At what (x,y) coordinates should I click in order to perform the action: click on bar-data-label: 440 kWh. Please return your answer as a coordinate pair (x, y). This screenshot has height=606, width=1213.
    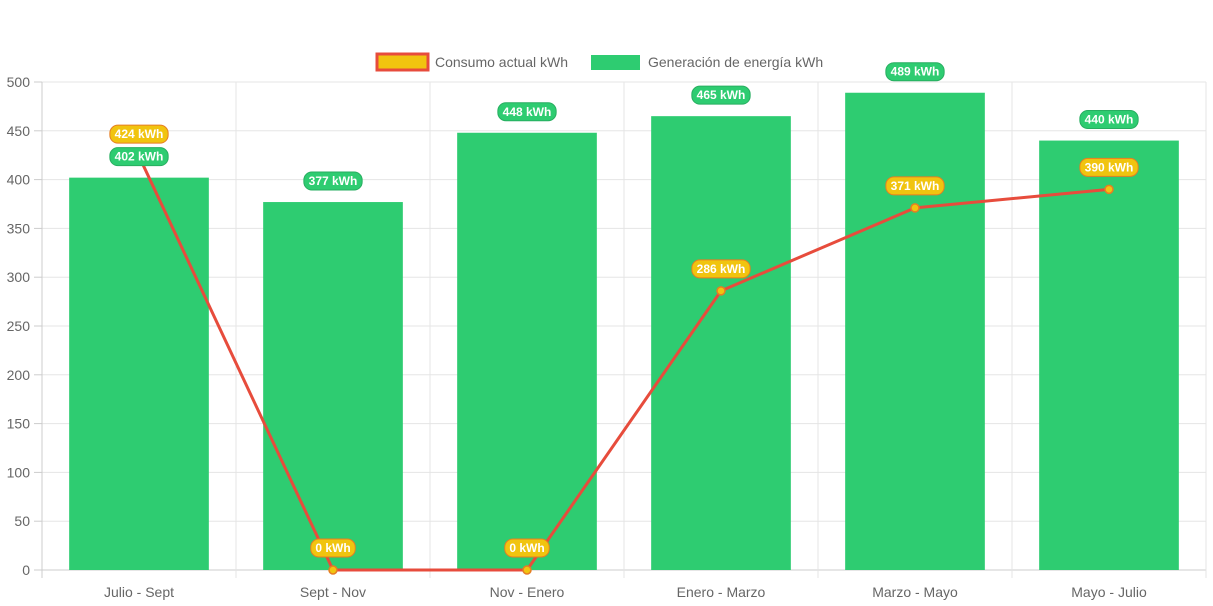
    Looking at the image, I should click on (1109, 120).